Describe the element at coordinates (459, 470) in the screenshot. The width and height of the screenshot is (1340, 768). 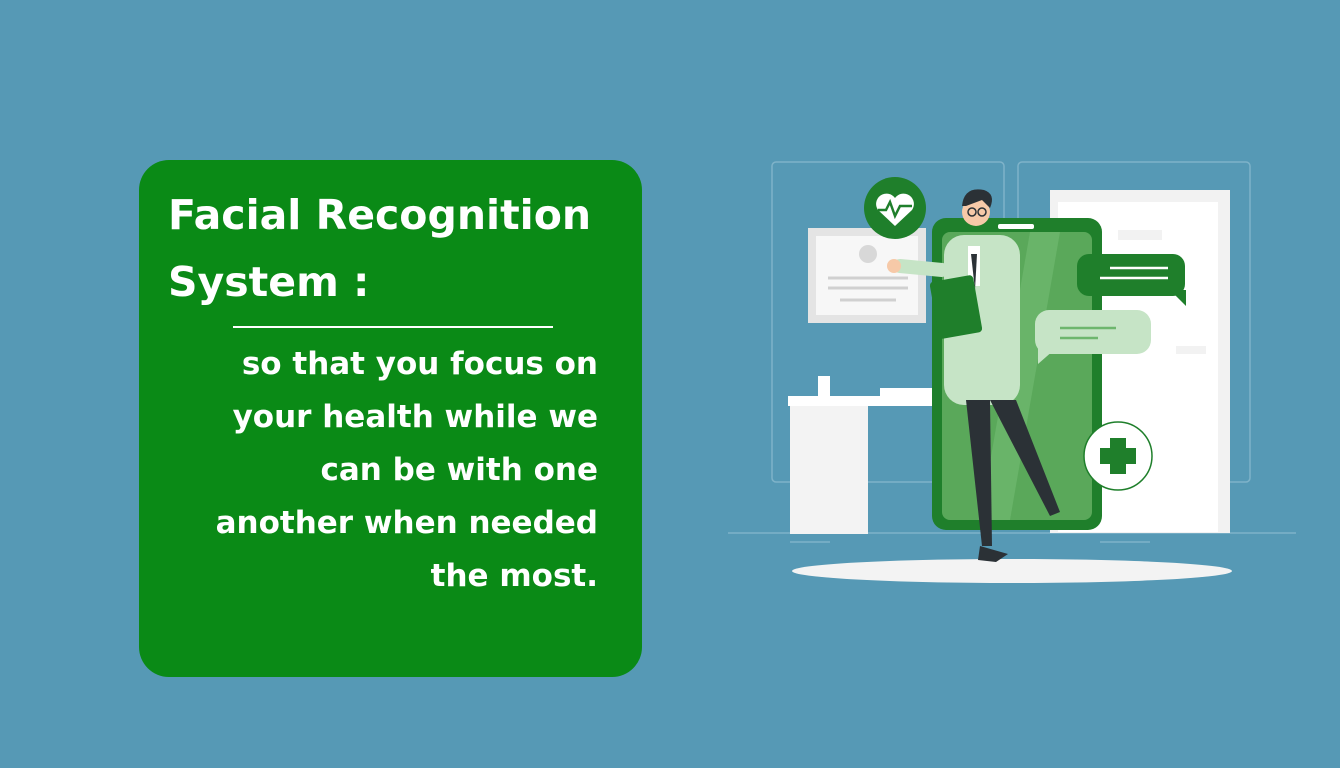
I see `card-body-line-3: can be with one` at that location.